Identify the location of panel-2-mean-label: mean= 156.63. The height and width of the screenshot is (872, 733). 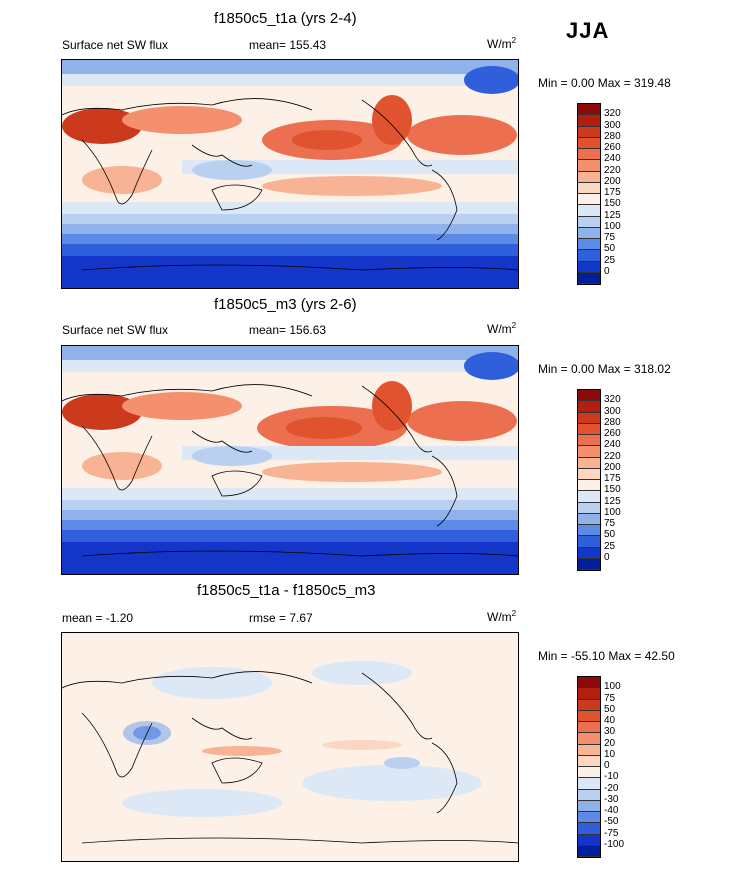
(288, 330).